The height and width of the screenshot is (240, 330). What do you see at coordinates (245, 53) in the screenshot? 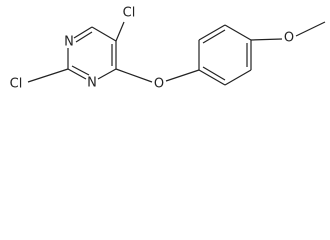
I see `phenyl-ring` at bounding box center [245, 53].